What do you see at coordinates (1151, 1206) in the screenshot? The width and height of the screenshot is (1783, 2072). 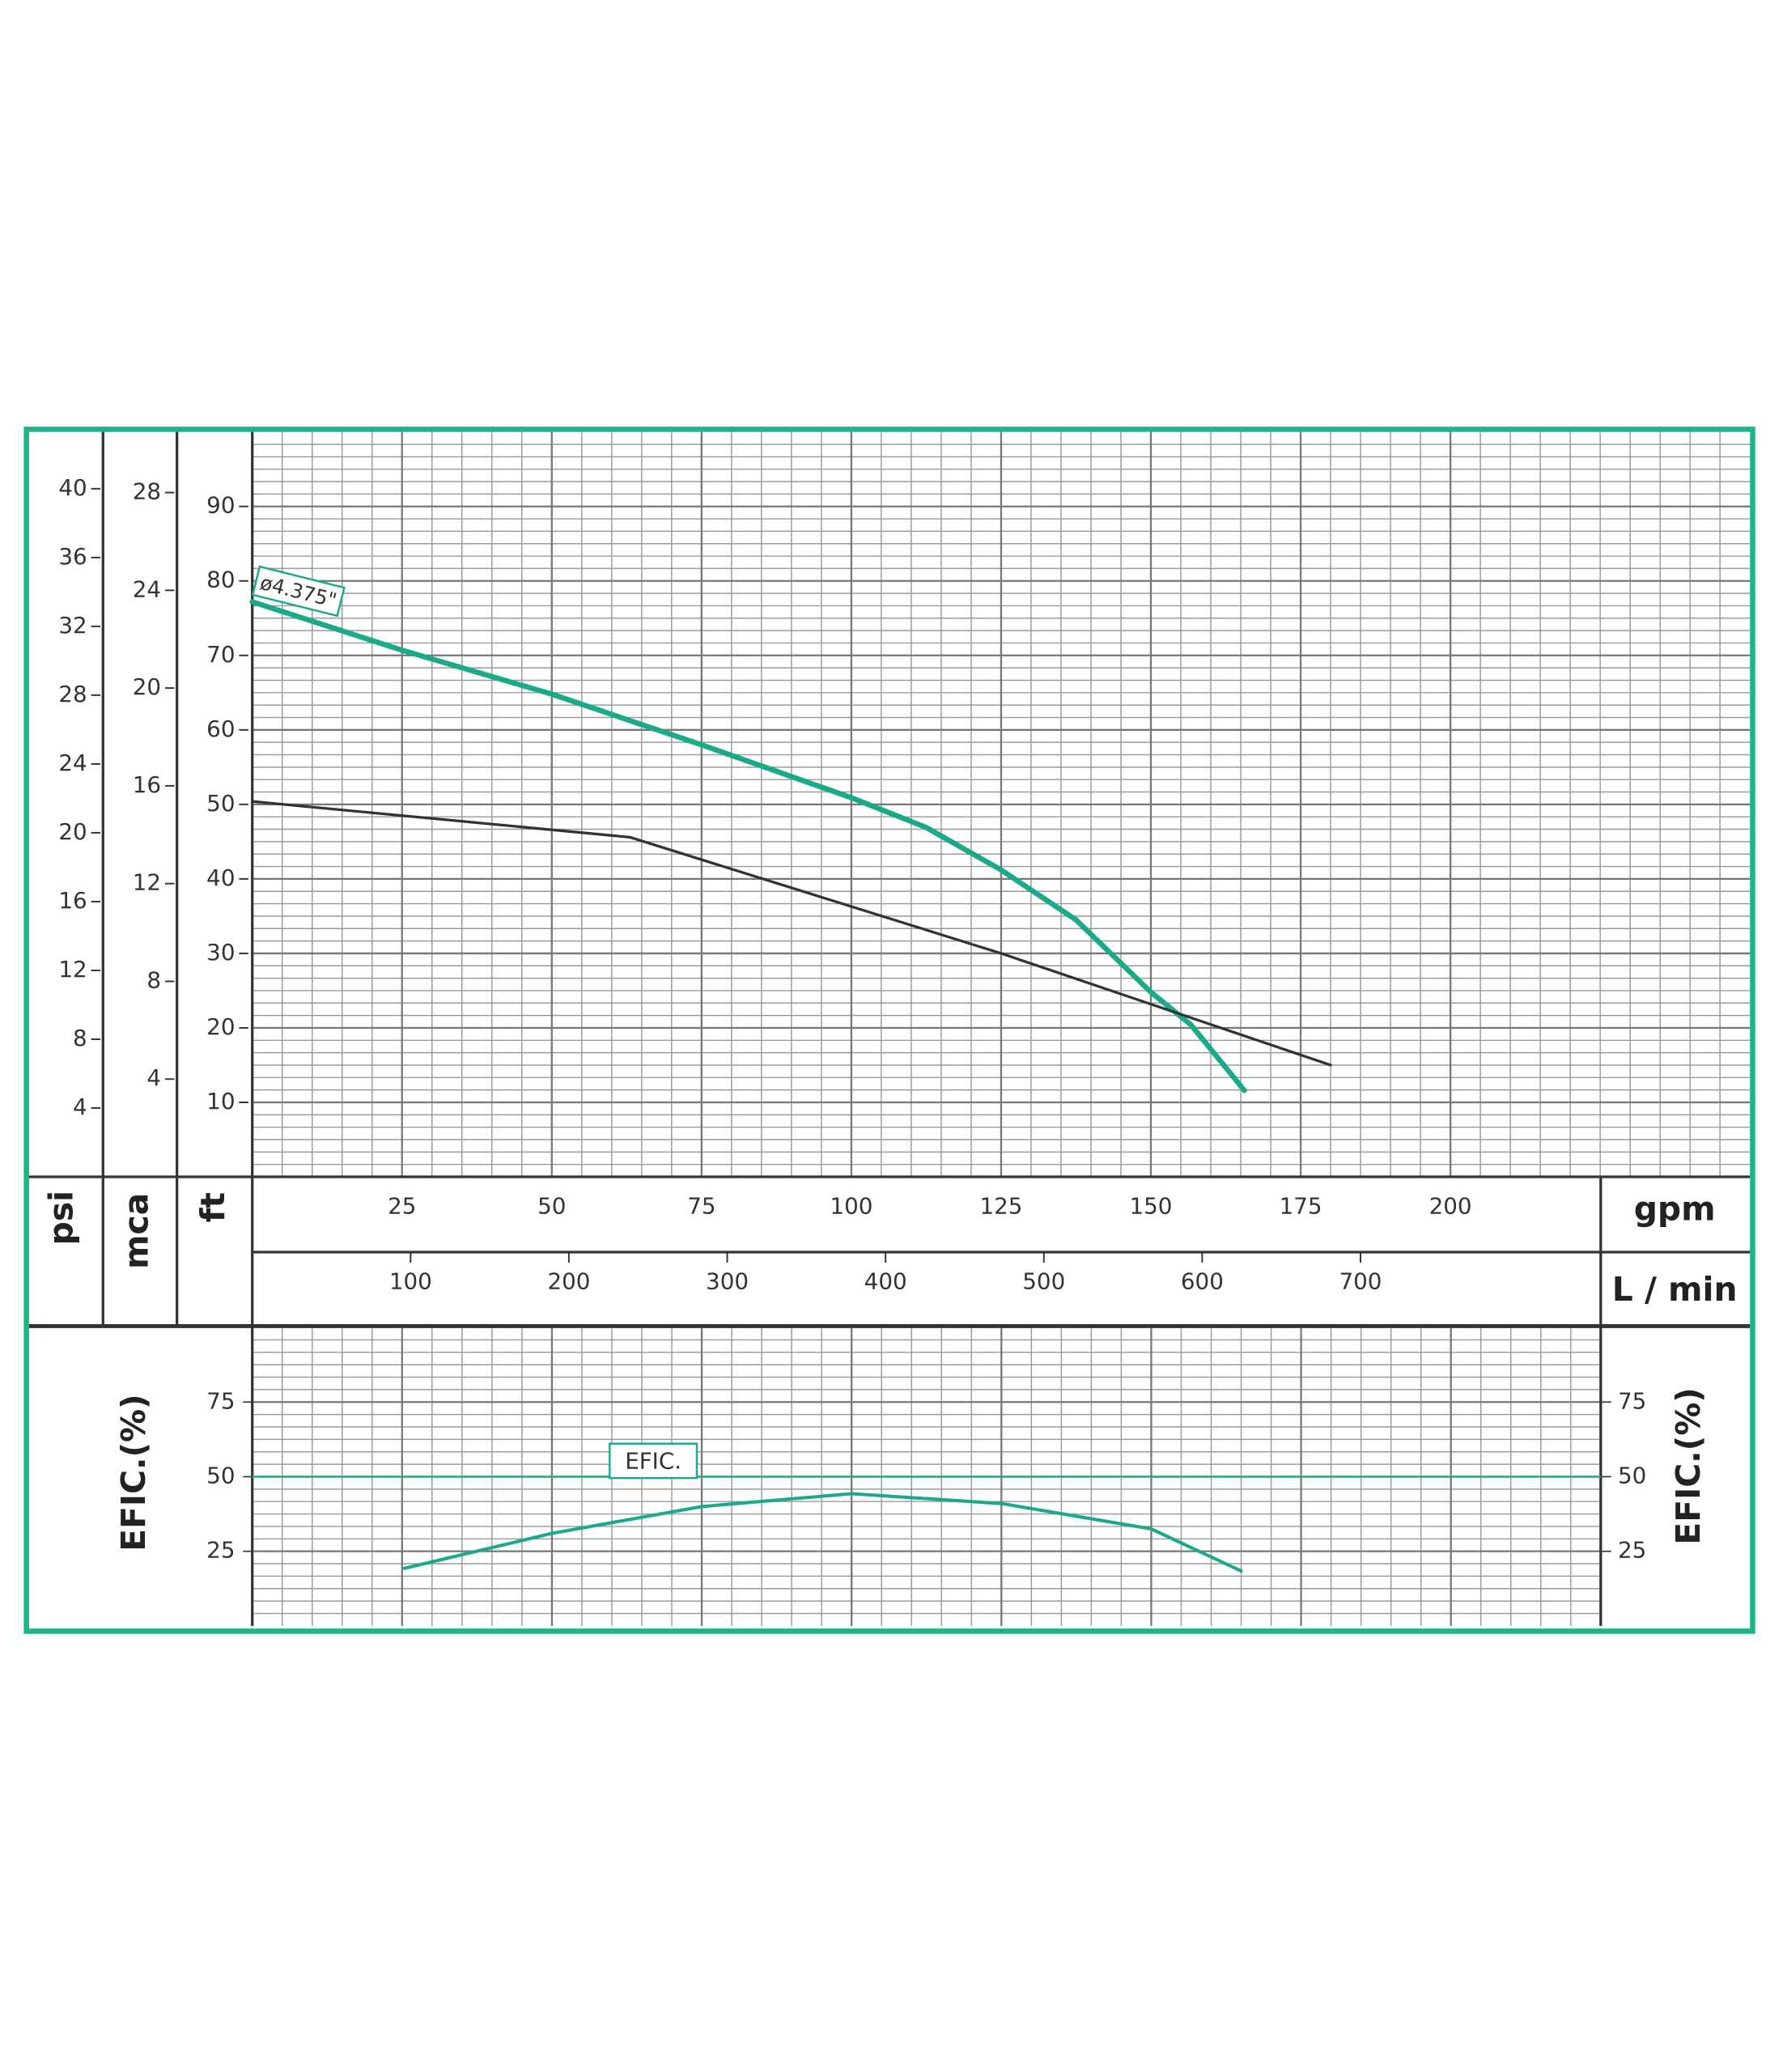 I see `x-tick-label: 150` at bounding box center [1151, 1206].